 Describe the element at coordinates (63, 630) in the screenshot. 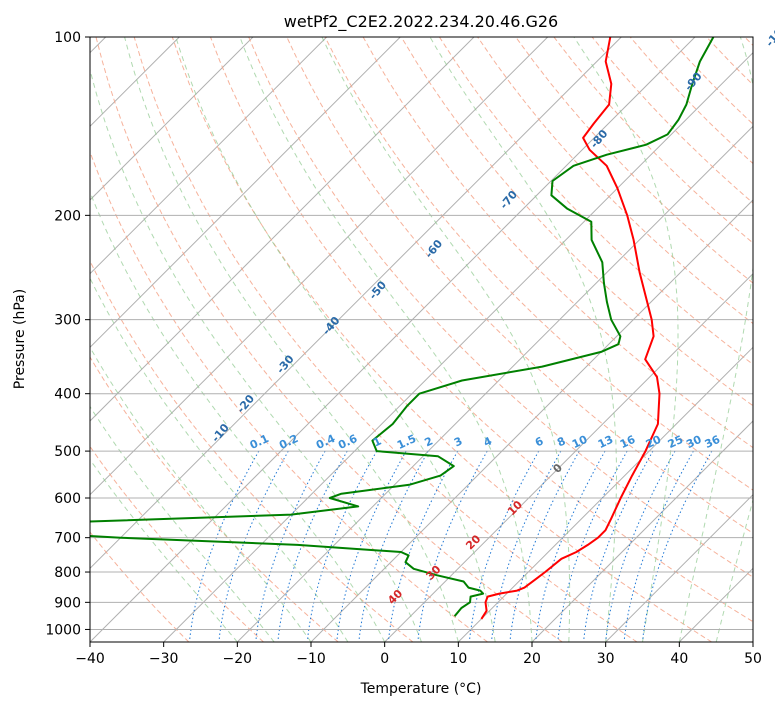

I see `y-tick-label: 1000` at that location.